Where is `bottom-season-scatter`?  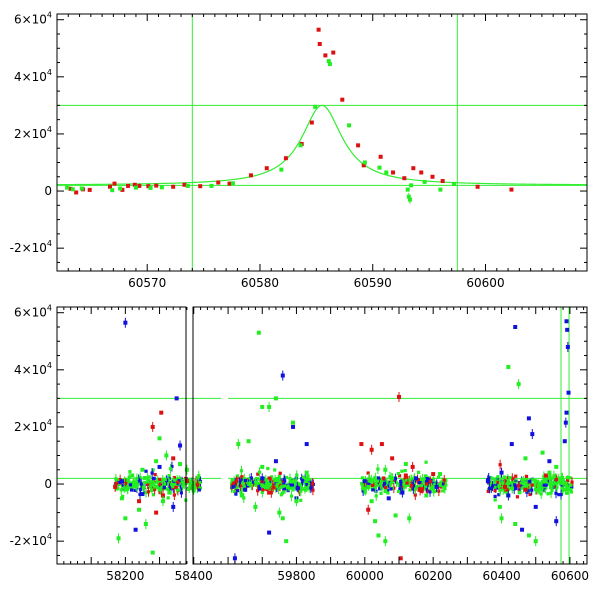
bottom-season-scatter is located at coordinates (343, 481).